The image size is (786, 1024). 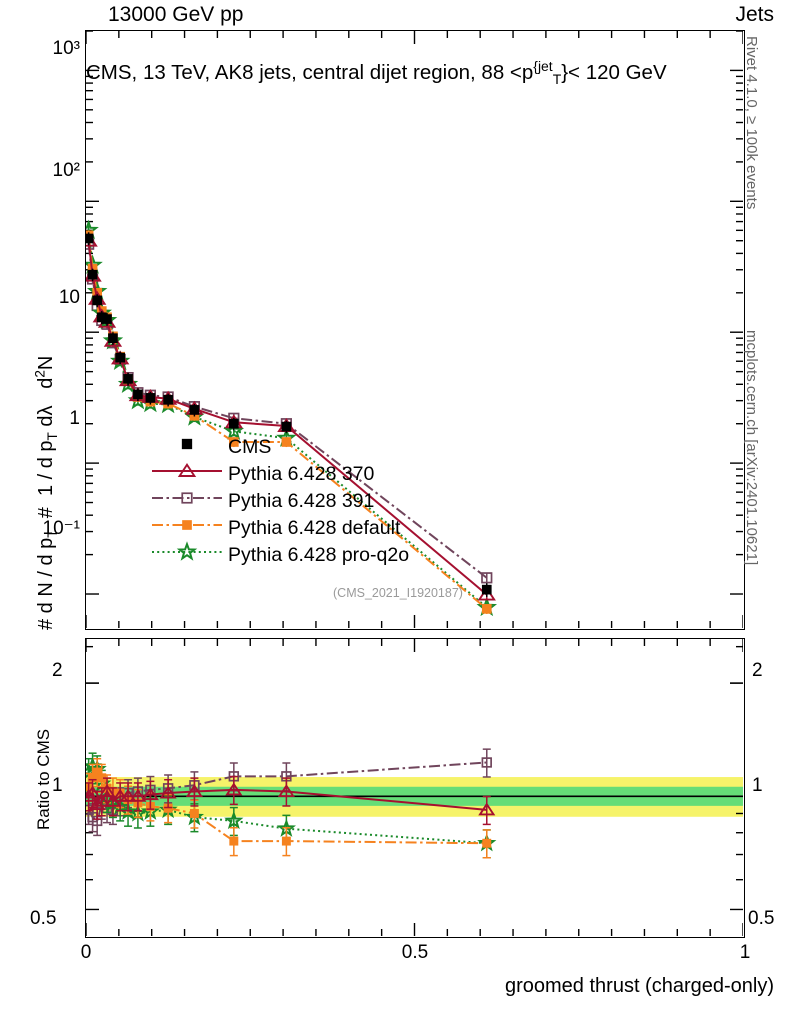 What do you see at coordinates (250, 447) in the screenshot?
I see `legend-label-cms: CMS` at bounding box center [250, 447].